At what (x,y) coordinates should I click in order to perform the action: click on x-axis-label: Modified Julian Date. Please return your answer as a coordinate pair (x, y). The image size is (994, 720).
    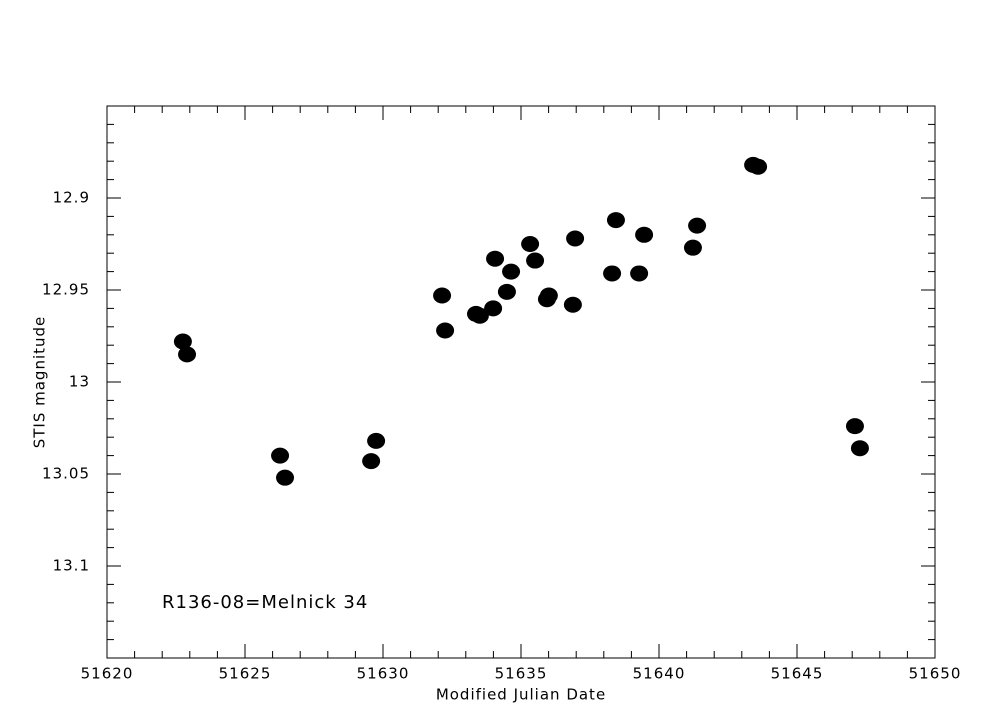
    Looking at the image, I should click on (521, 695).